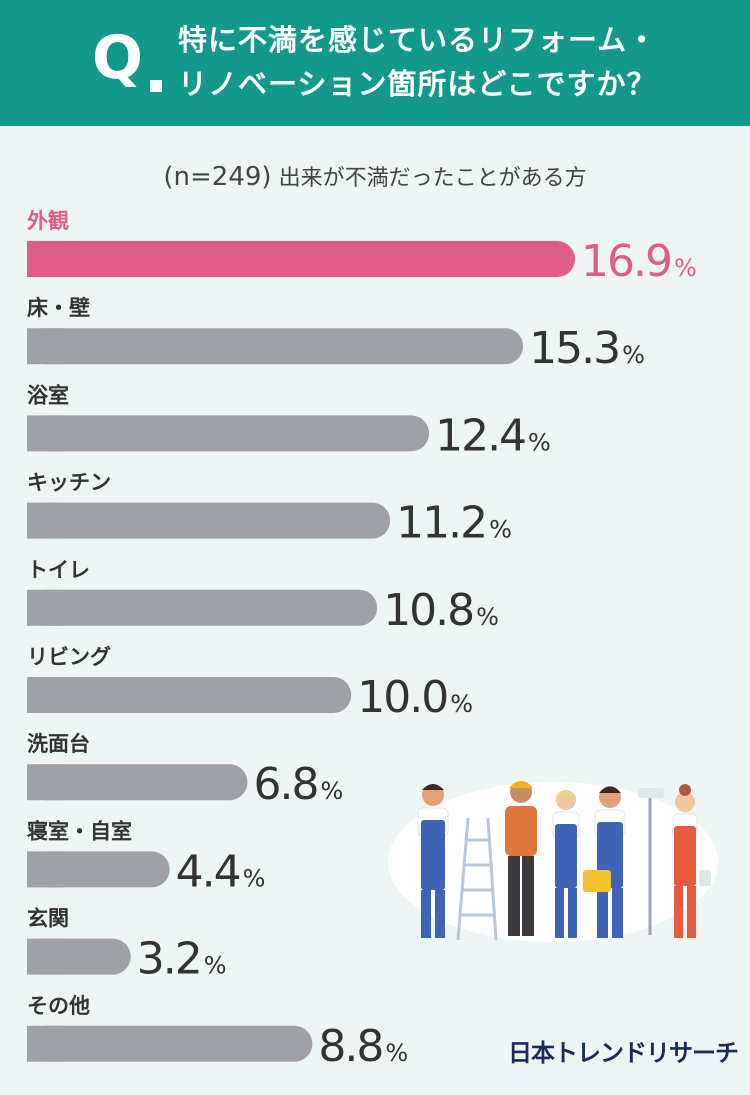  Describe the element at coordinates (418, 40) in the screenshot. I see `question-line-1: 特に不満を感じているリフォーム・` at that location.